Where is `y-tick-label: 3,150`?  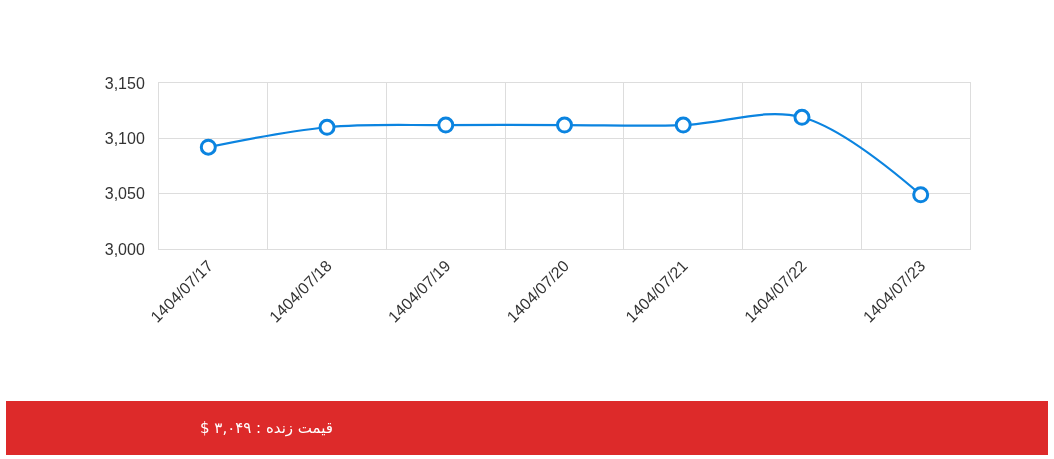 y-tick-label: 3,150 is located at coordinates (124, 83).